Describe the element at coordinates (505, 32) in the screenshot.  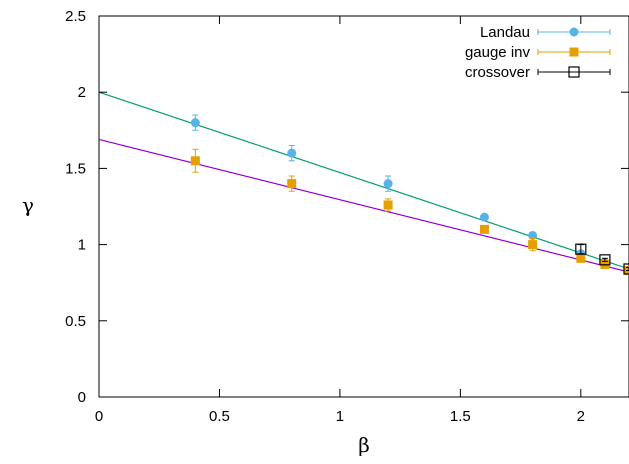
I see `legend-label-Landau: Landau` at that location.